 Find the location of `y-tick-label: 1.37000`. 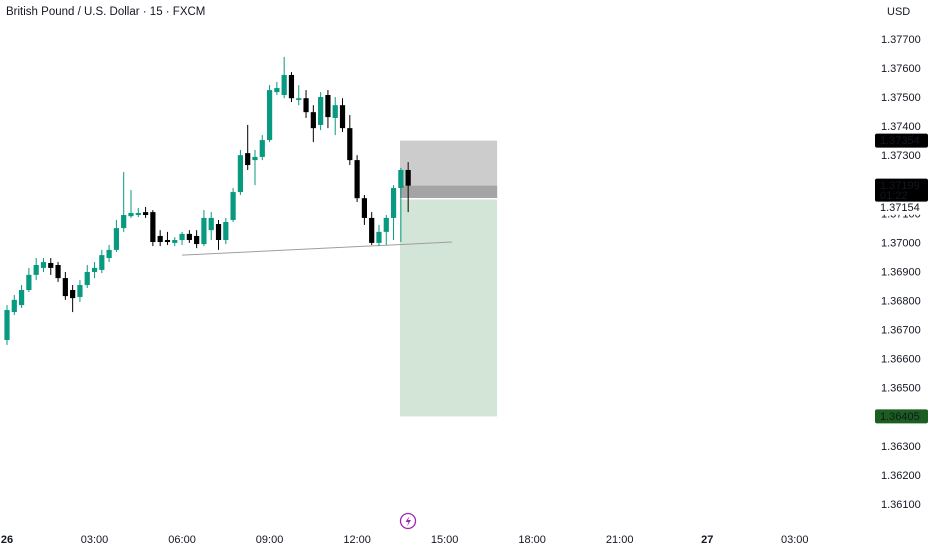

y-tick-label: 1.37000 is located at coordinates (901, 243).